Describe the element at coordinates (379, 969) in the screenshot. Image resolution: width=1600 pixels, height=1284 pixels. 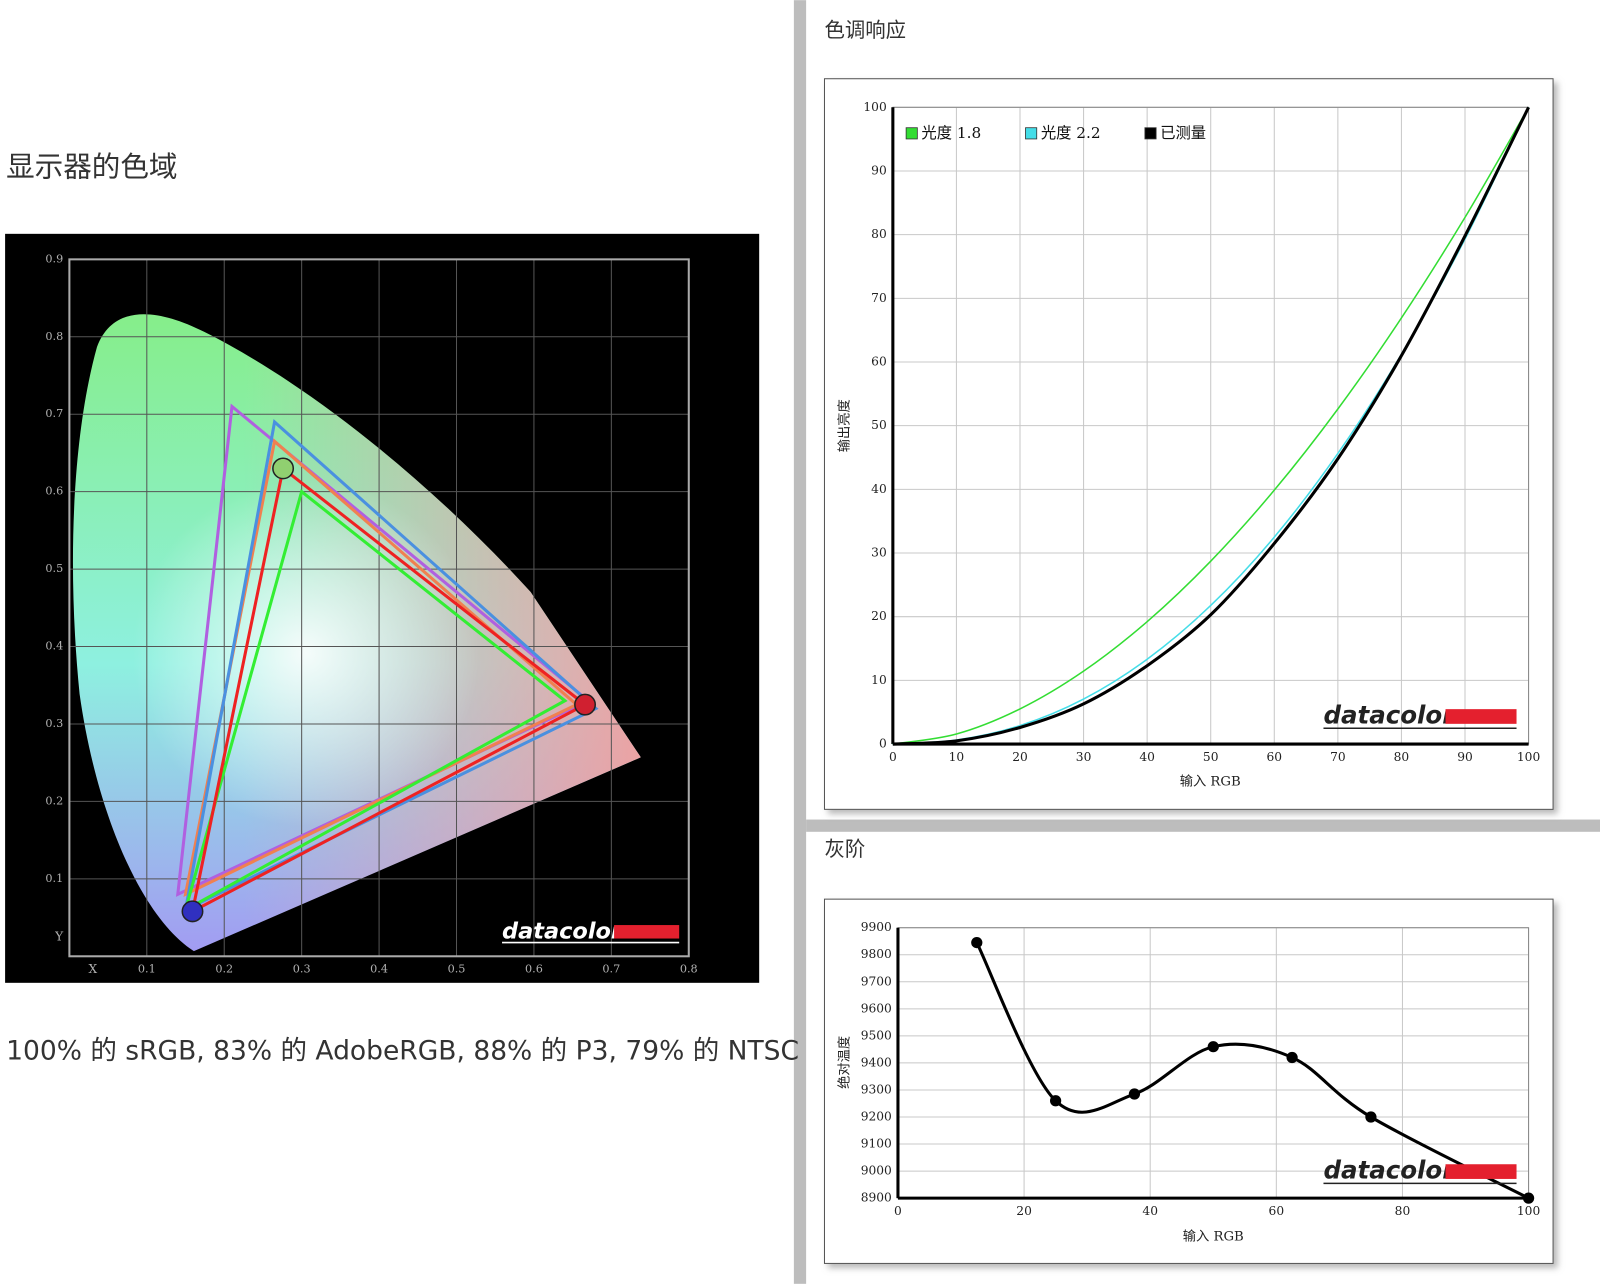
I see `x-tick-label: 0.4` at that location.